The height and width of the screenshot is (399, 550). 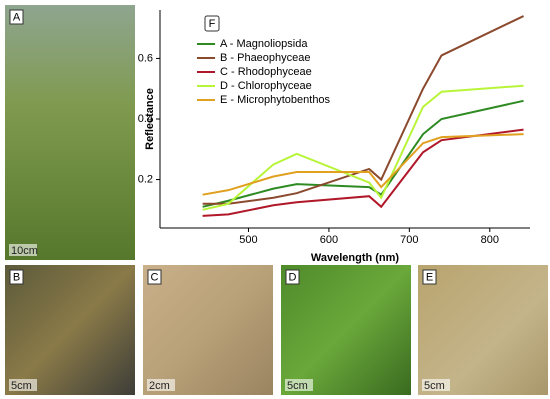 I want to click on scale-label: 10cm, so click(x=24, y=251).